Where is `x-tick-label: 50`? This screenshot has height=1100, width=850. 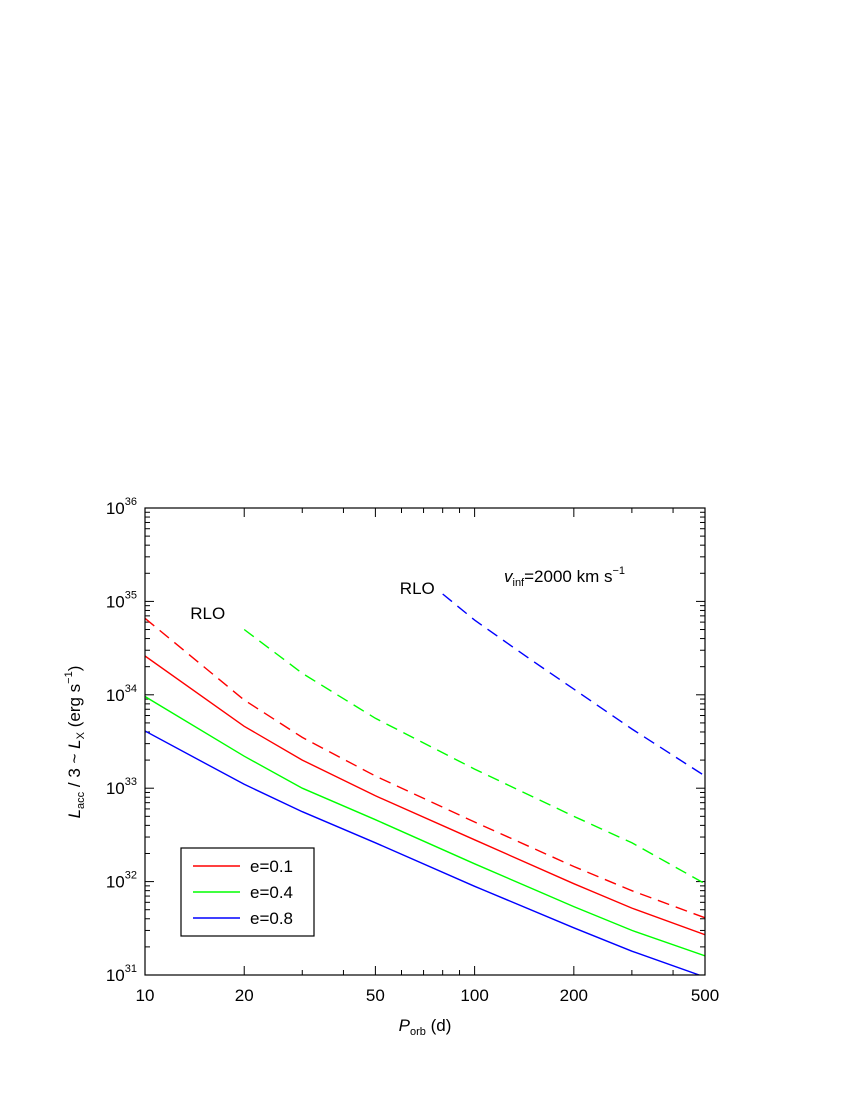 x-tick-label: 50 is located at coordinates (375, 995).